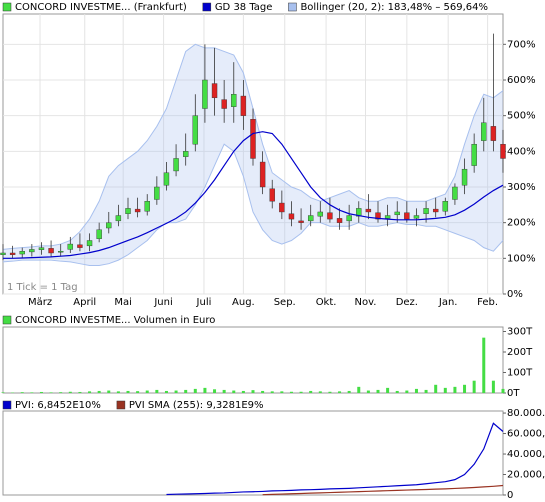 This screenshot has height=502, width=545. Describe the element at coordinates (448, 302) in the screenshot. I see `x-tick-label: Jan.` at that location.